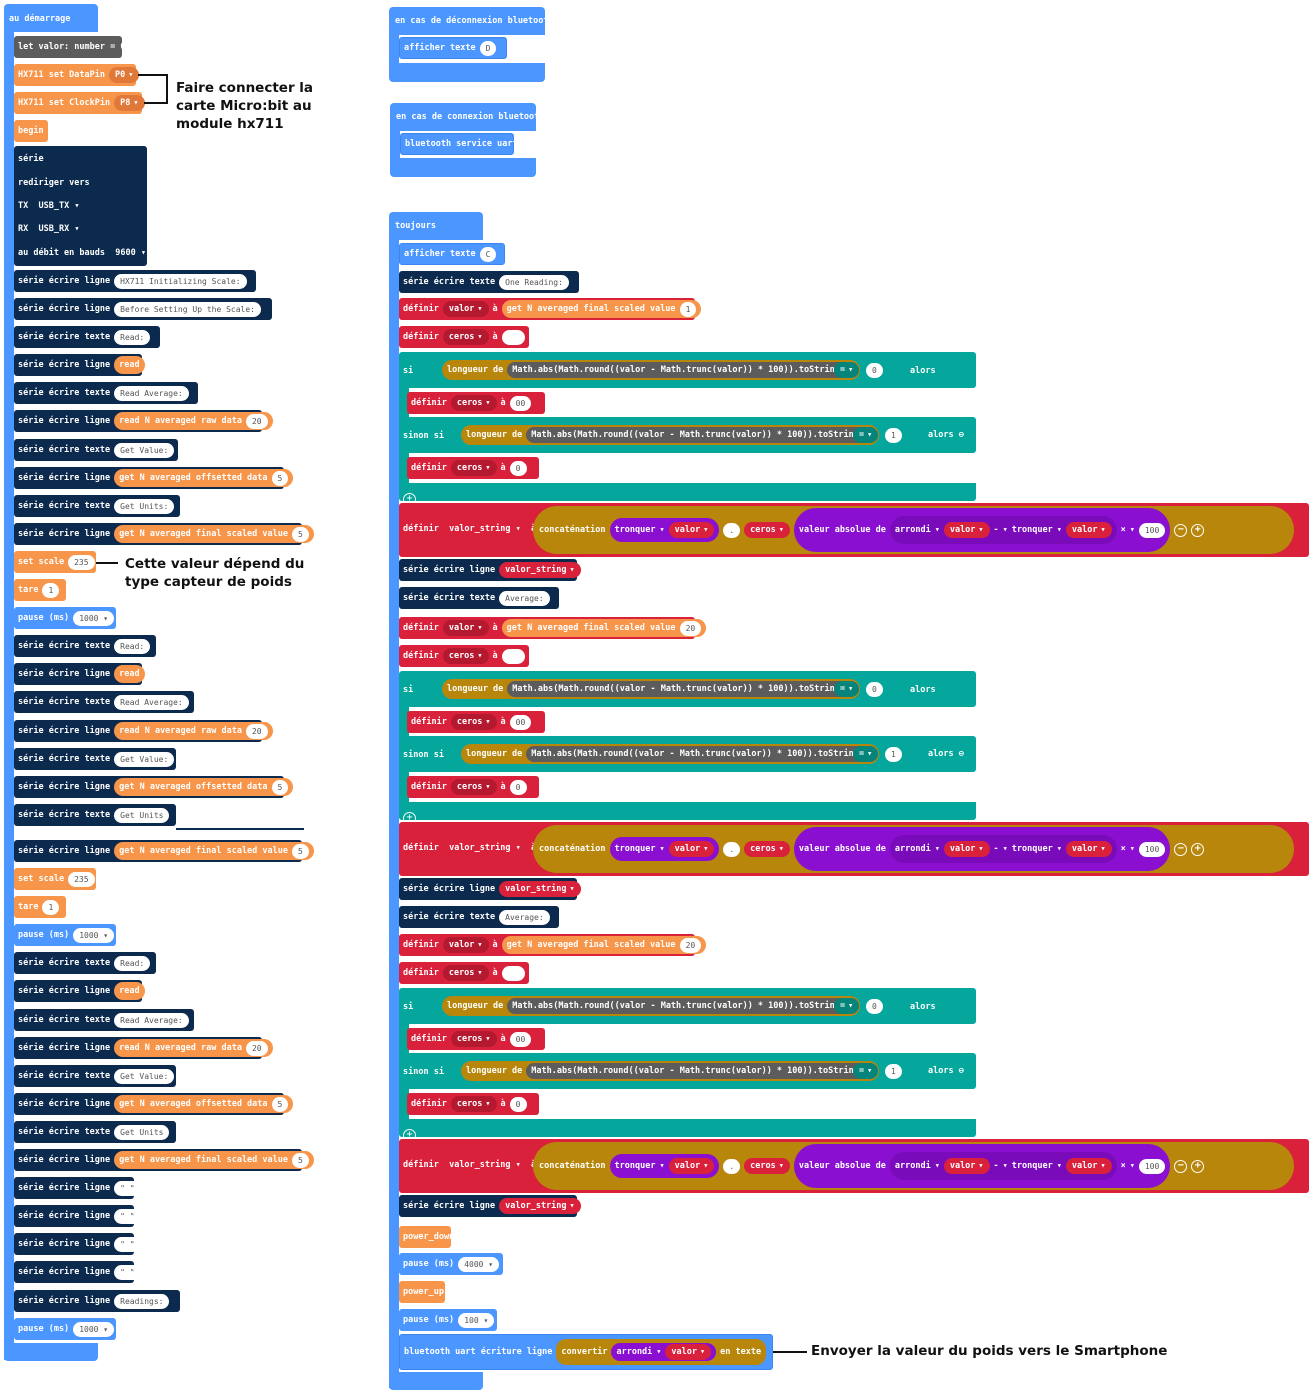 This screenshot has height=1396, width=1314. What do you see at coordinates (453, 48) in the screenshot?
I see `show-string-block: afficher texte D` at bounding box center [453, 48].